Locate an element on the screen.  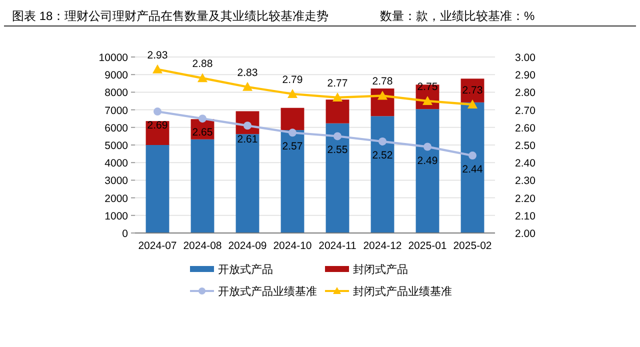
x-tick-label: 2024-12 is located at coordinates (382, 246).